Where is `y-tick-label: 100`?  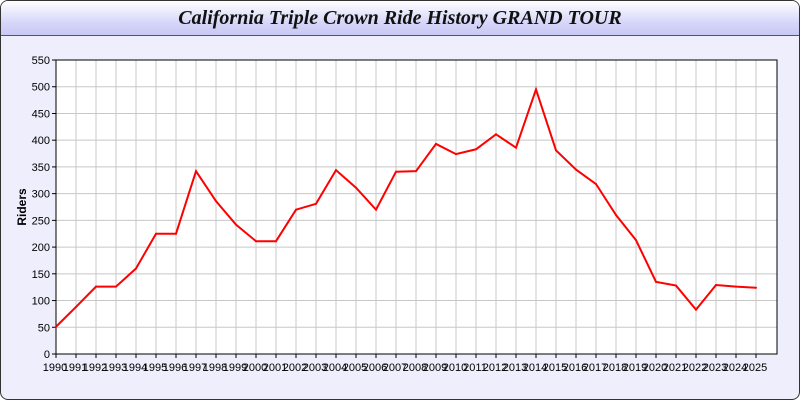
y-tick-label: 100 is located at coordinates (41, 302).